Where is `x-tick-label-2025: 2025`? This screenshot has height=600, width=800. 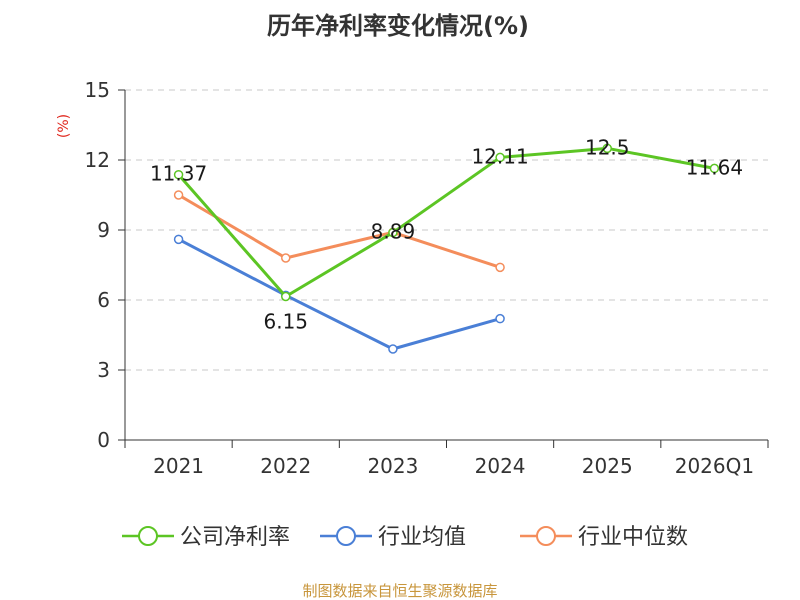 x-tick-label-2025: 2025 is located at coordinates (607, 466).